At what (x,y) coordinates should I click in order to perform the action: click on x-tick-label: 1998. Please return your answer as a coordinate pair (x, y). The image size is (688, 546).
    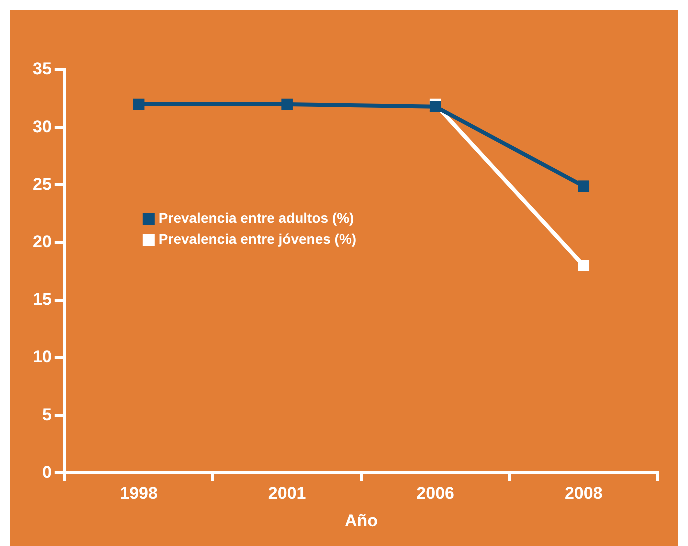
    Looking at the image, I should click on (139, 494).